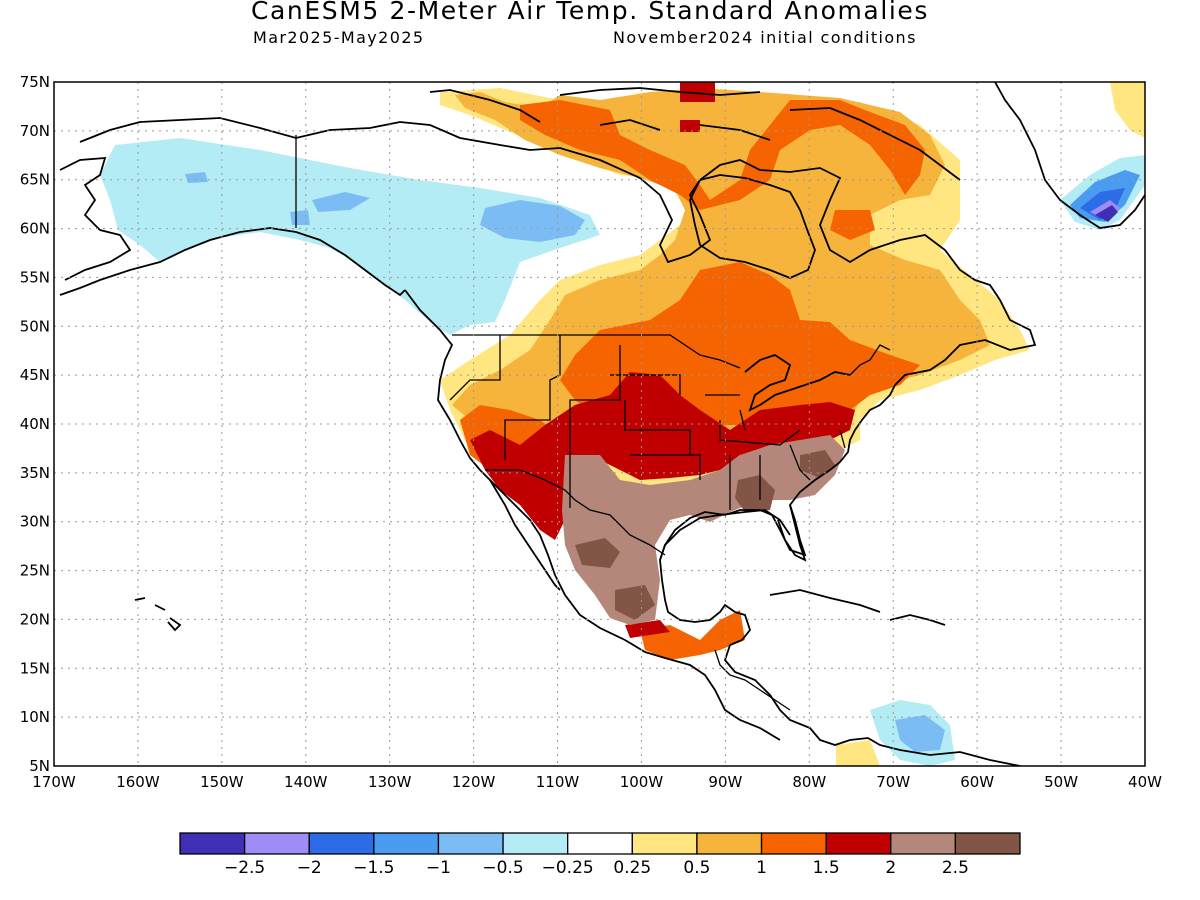 This screenshot has height=900, width=1200. I want to click on anomaly-region-cool-alaska, so click(350, 236).